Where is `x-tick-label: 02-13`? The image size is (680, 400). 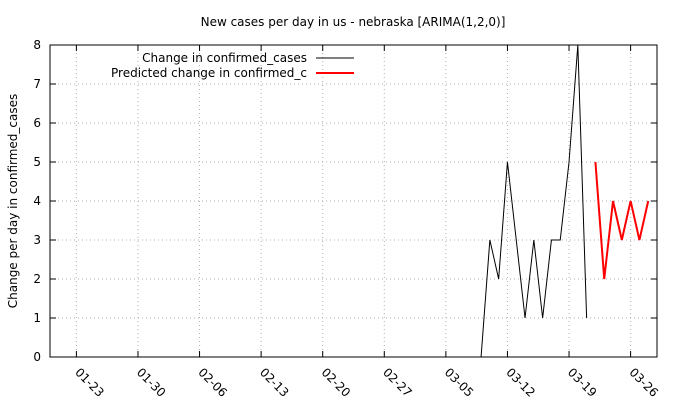
x-tick-label: 02-13 is located at coordinates (274, 382).